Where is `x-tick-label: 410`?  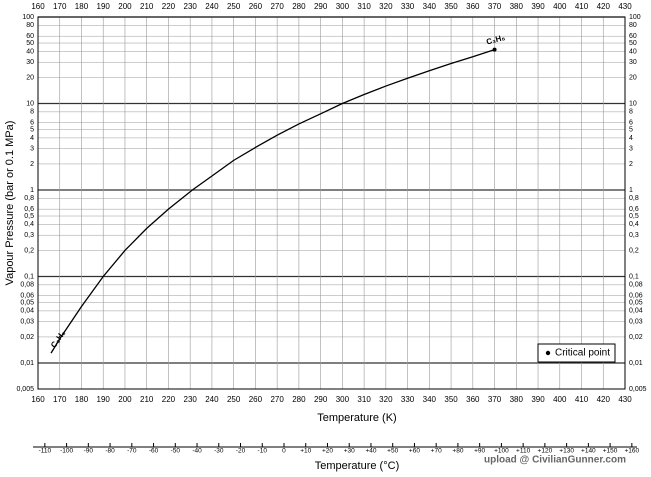
x-tick-label: 410 is located at coordinates (582, 399).